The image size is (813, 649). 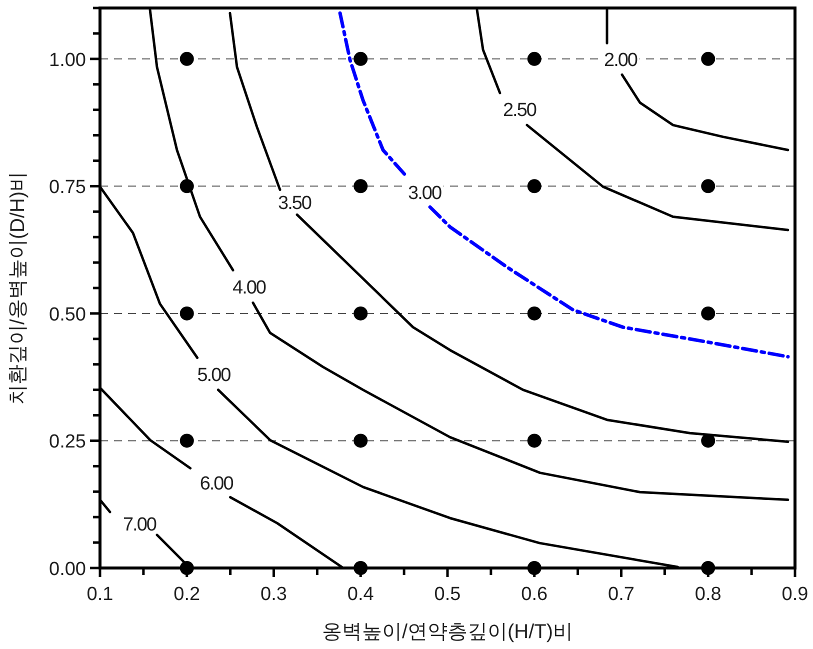 What do you see at coordinates (708, 594) in the screenshot?
I see `x-tick-label: 0.8` at bounding box center [708, 594].